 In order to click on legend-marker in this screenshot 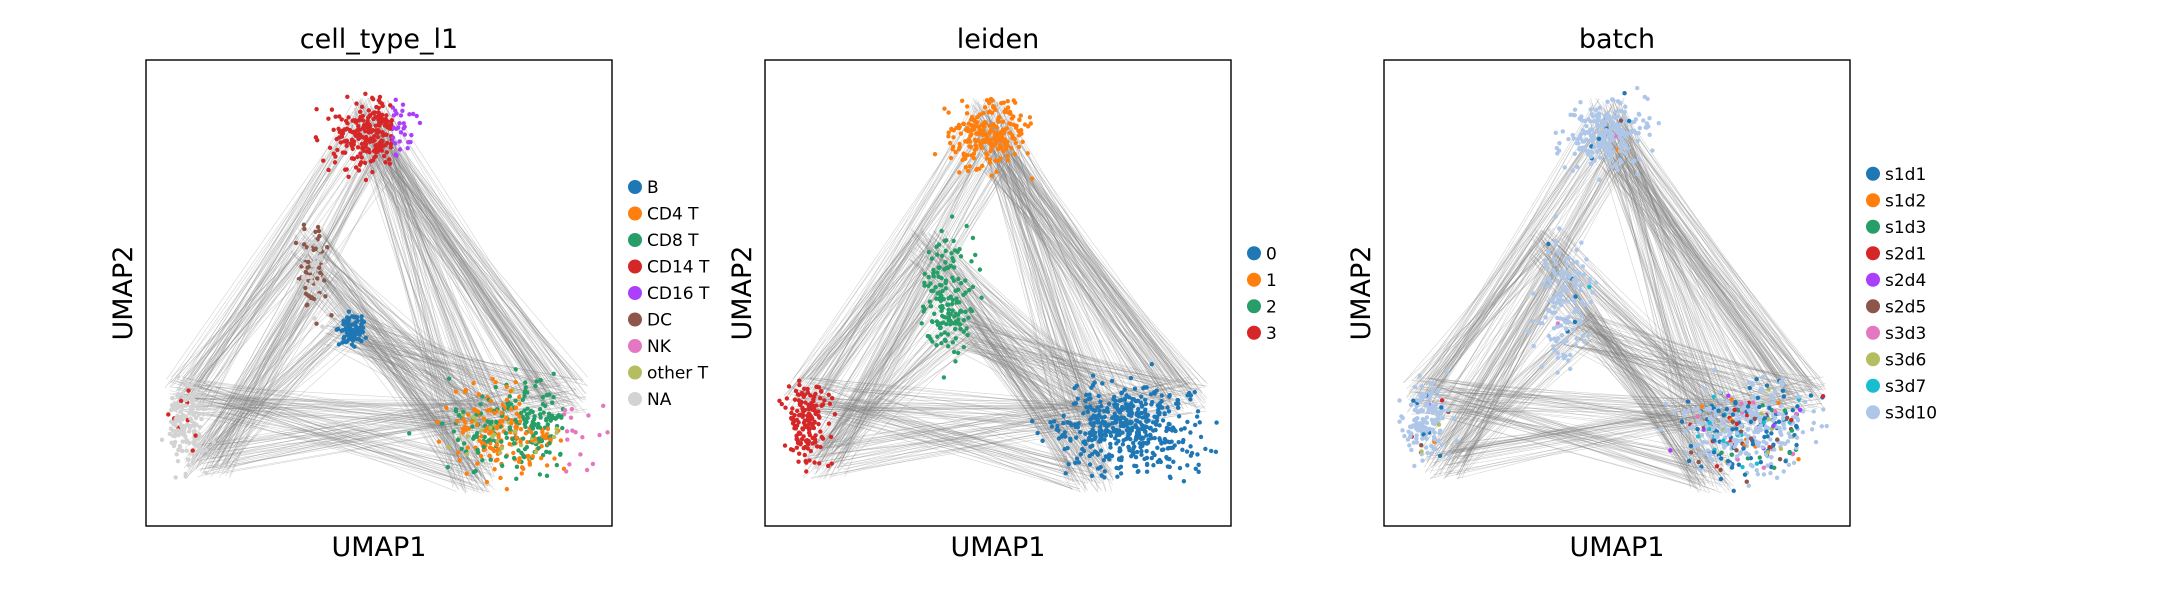, I will do `click(1873, 385)`.